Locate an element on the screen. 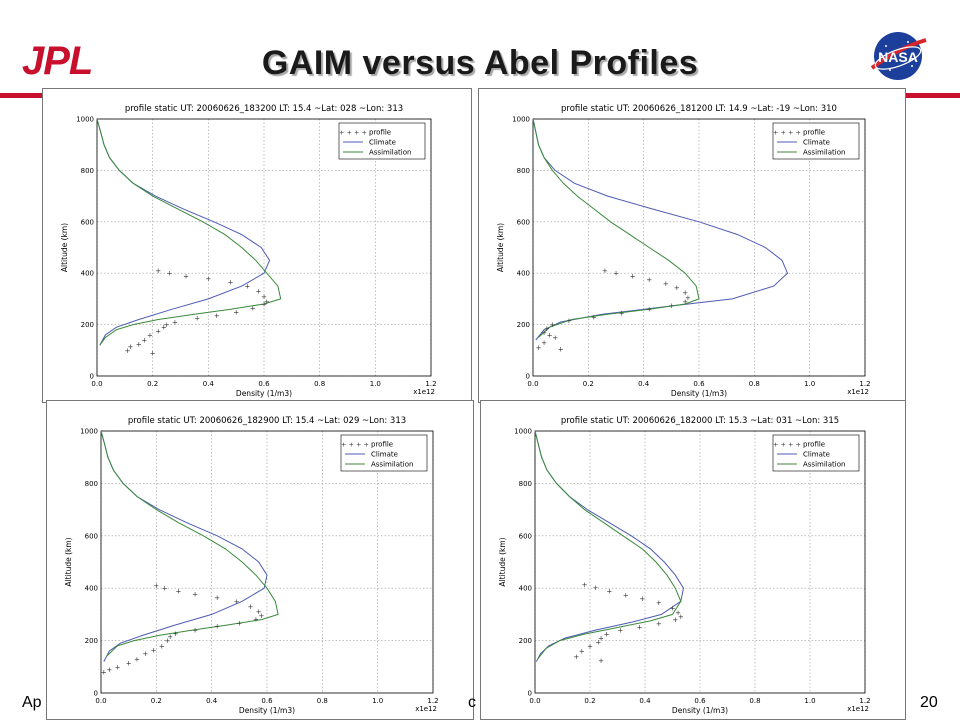 The width and height of the screenshot is (960, 720). chart-1-x-tick-label: 0.6 is located at coordinates (264, 384).